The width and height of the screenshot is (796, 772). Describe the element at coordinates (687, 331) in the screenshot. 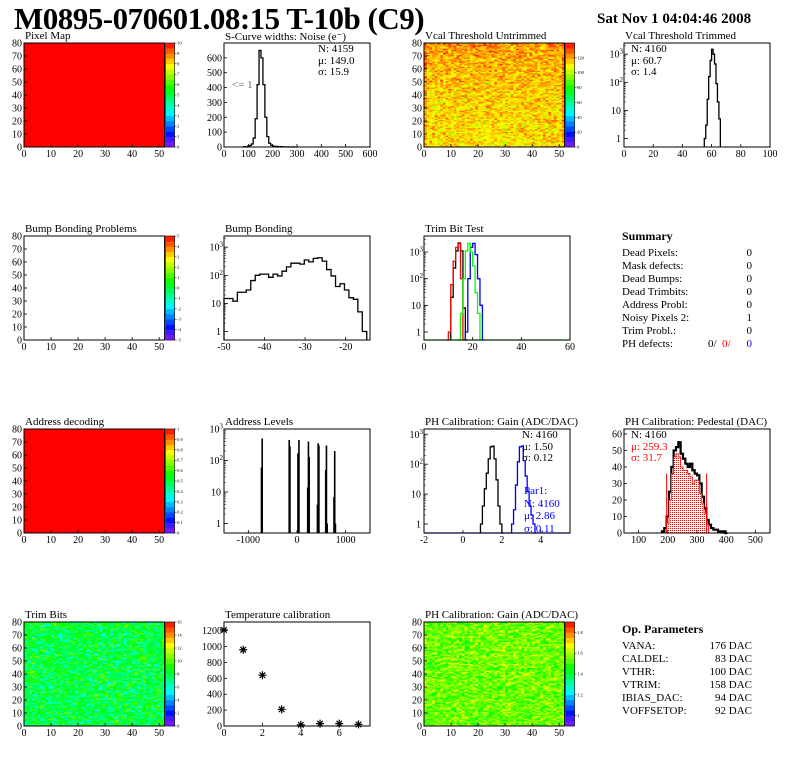

I see `param-row: Trim Probl.: 0` at that location.